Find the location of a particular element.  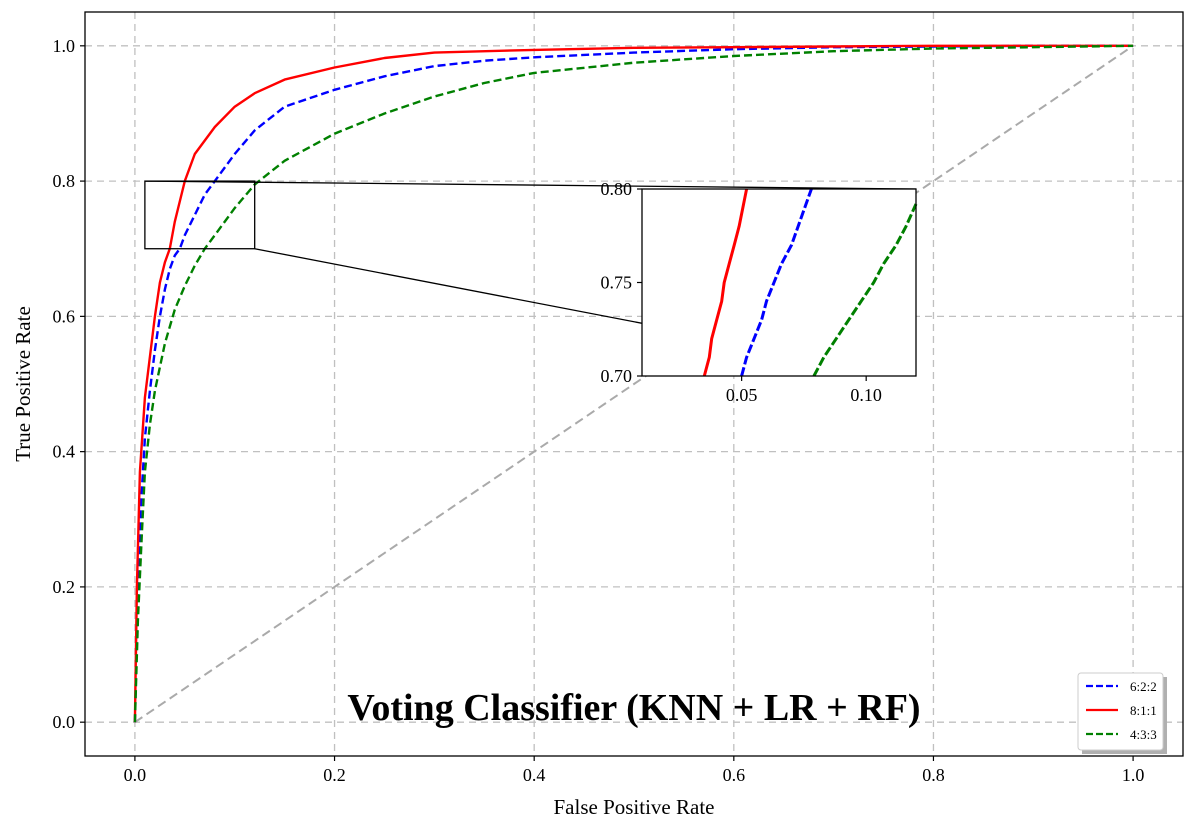

chart-title: Voting Classifier (KNN + LR + RF) is located at coordinates (633, 708).